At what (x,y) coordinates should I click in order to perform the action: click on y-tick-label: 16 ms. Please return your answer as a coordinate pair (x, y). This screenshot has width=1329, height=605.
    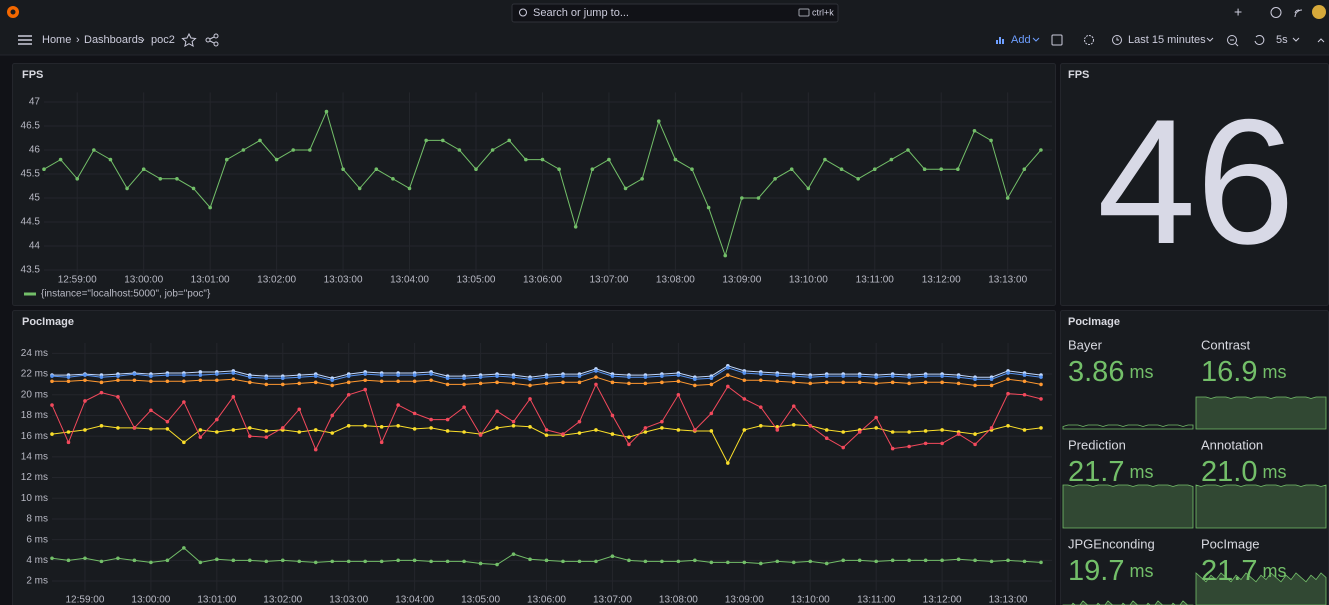
    Looking at the image, I should click on (34, 436).